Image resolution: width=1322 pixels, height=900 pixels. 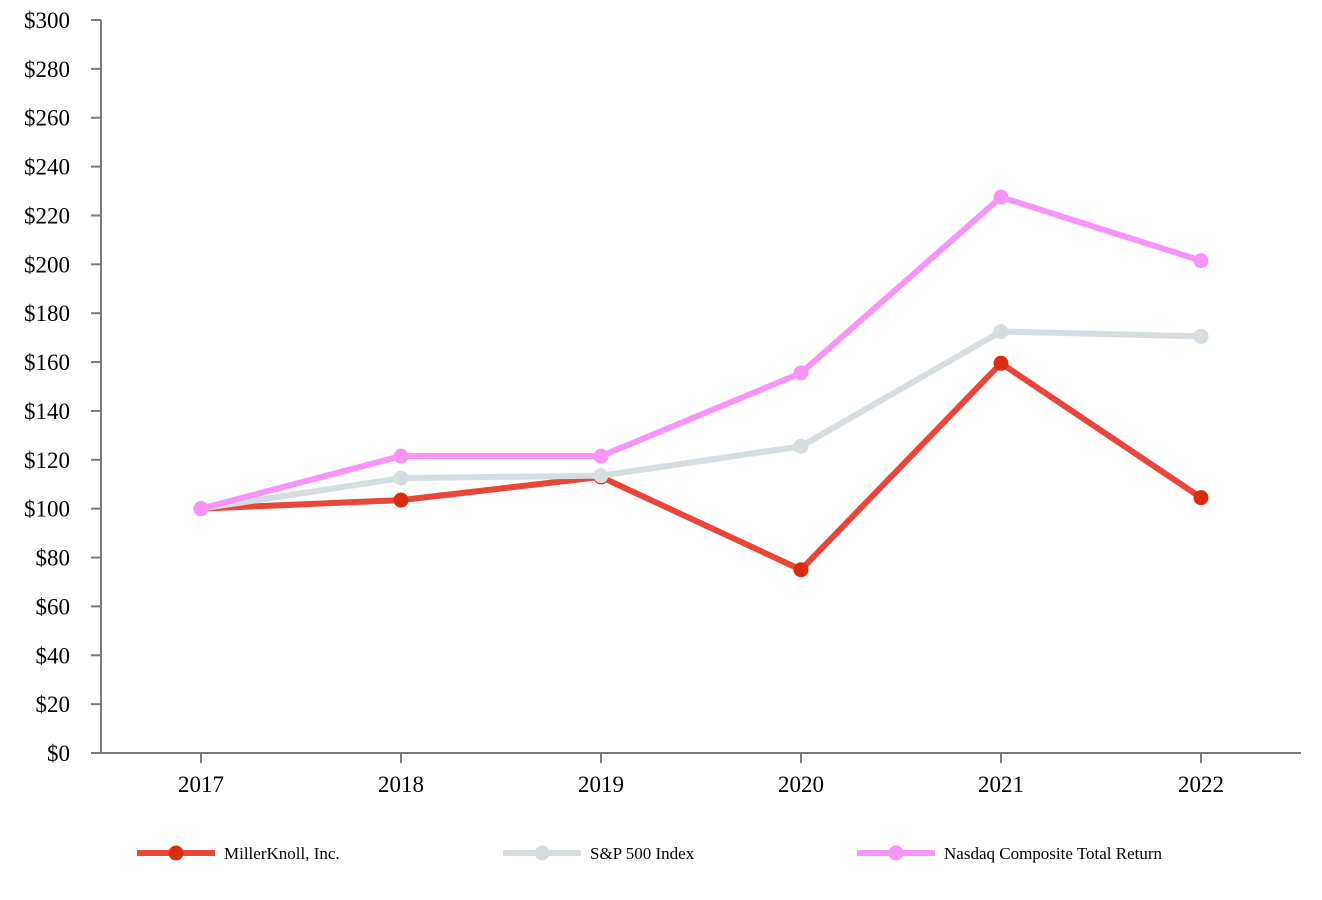 What do you see at coordinates (801, 784) in the screenshot?
I see `x-tick-label: 2020` at bounding box center [801, 784].